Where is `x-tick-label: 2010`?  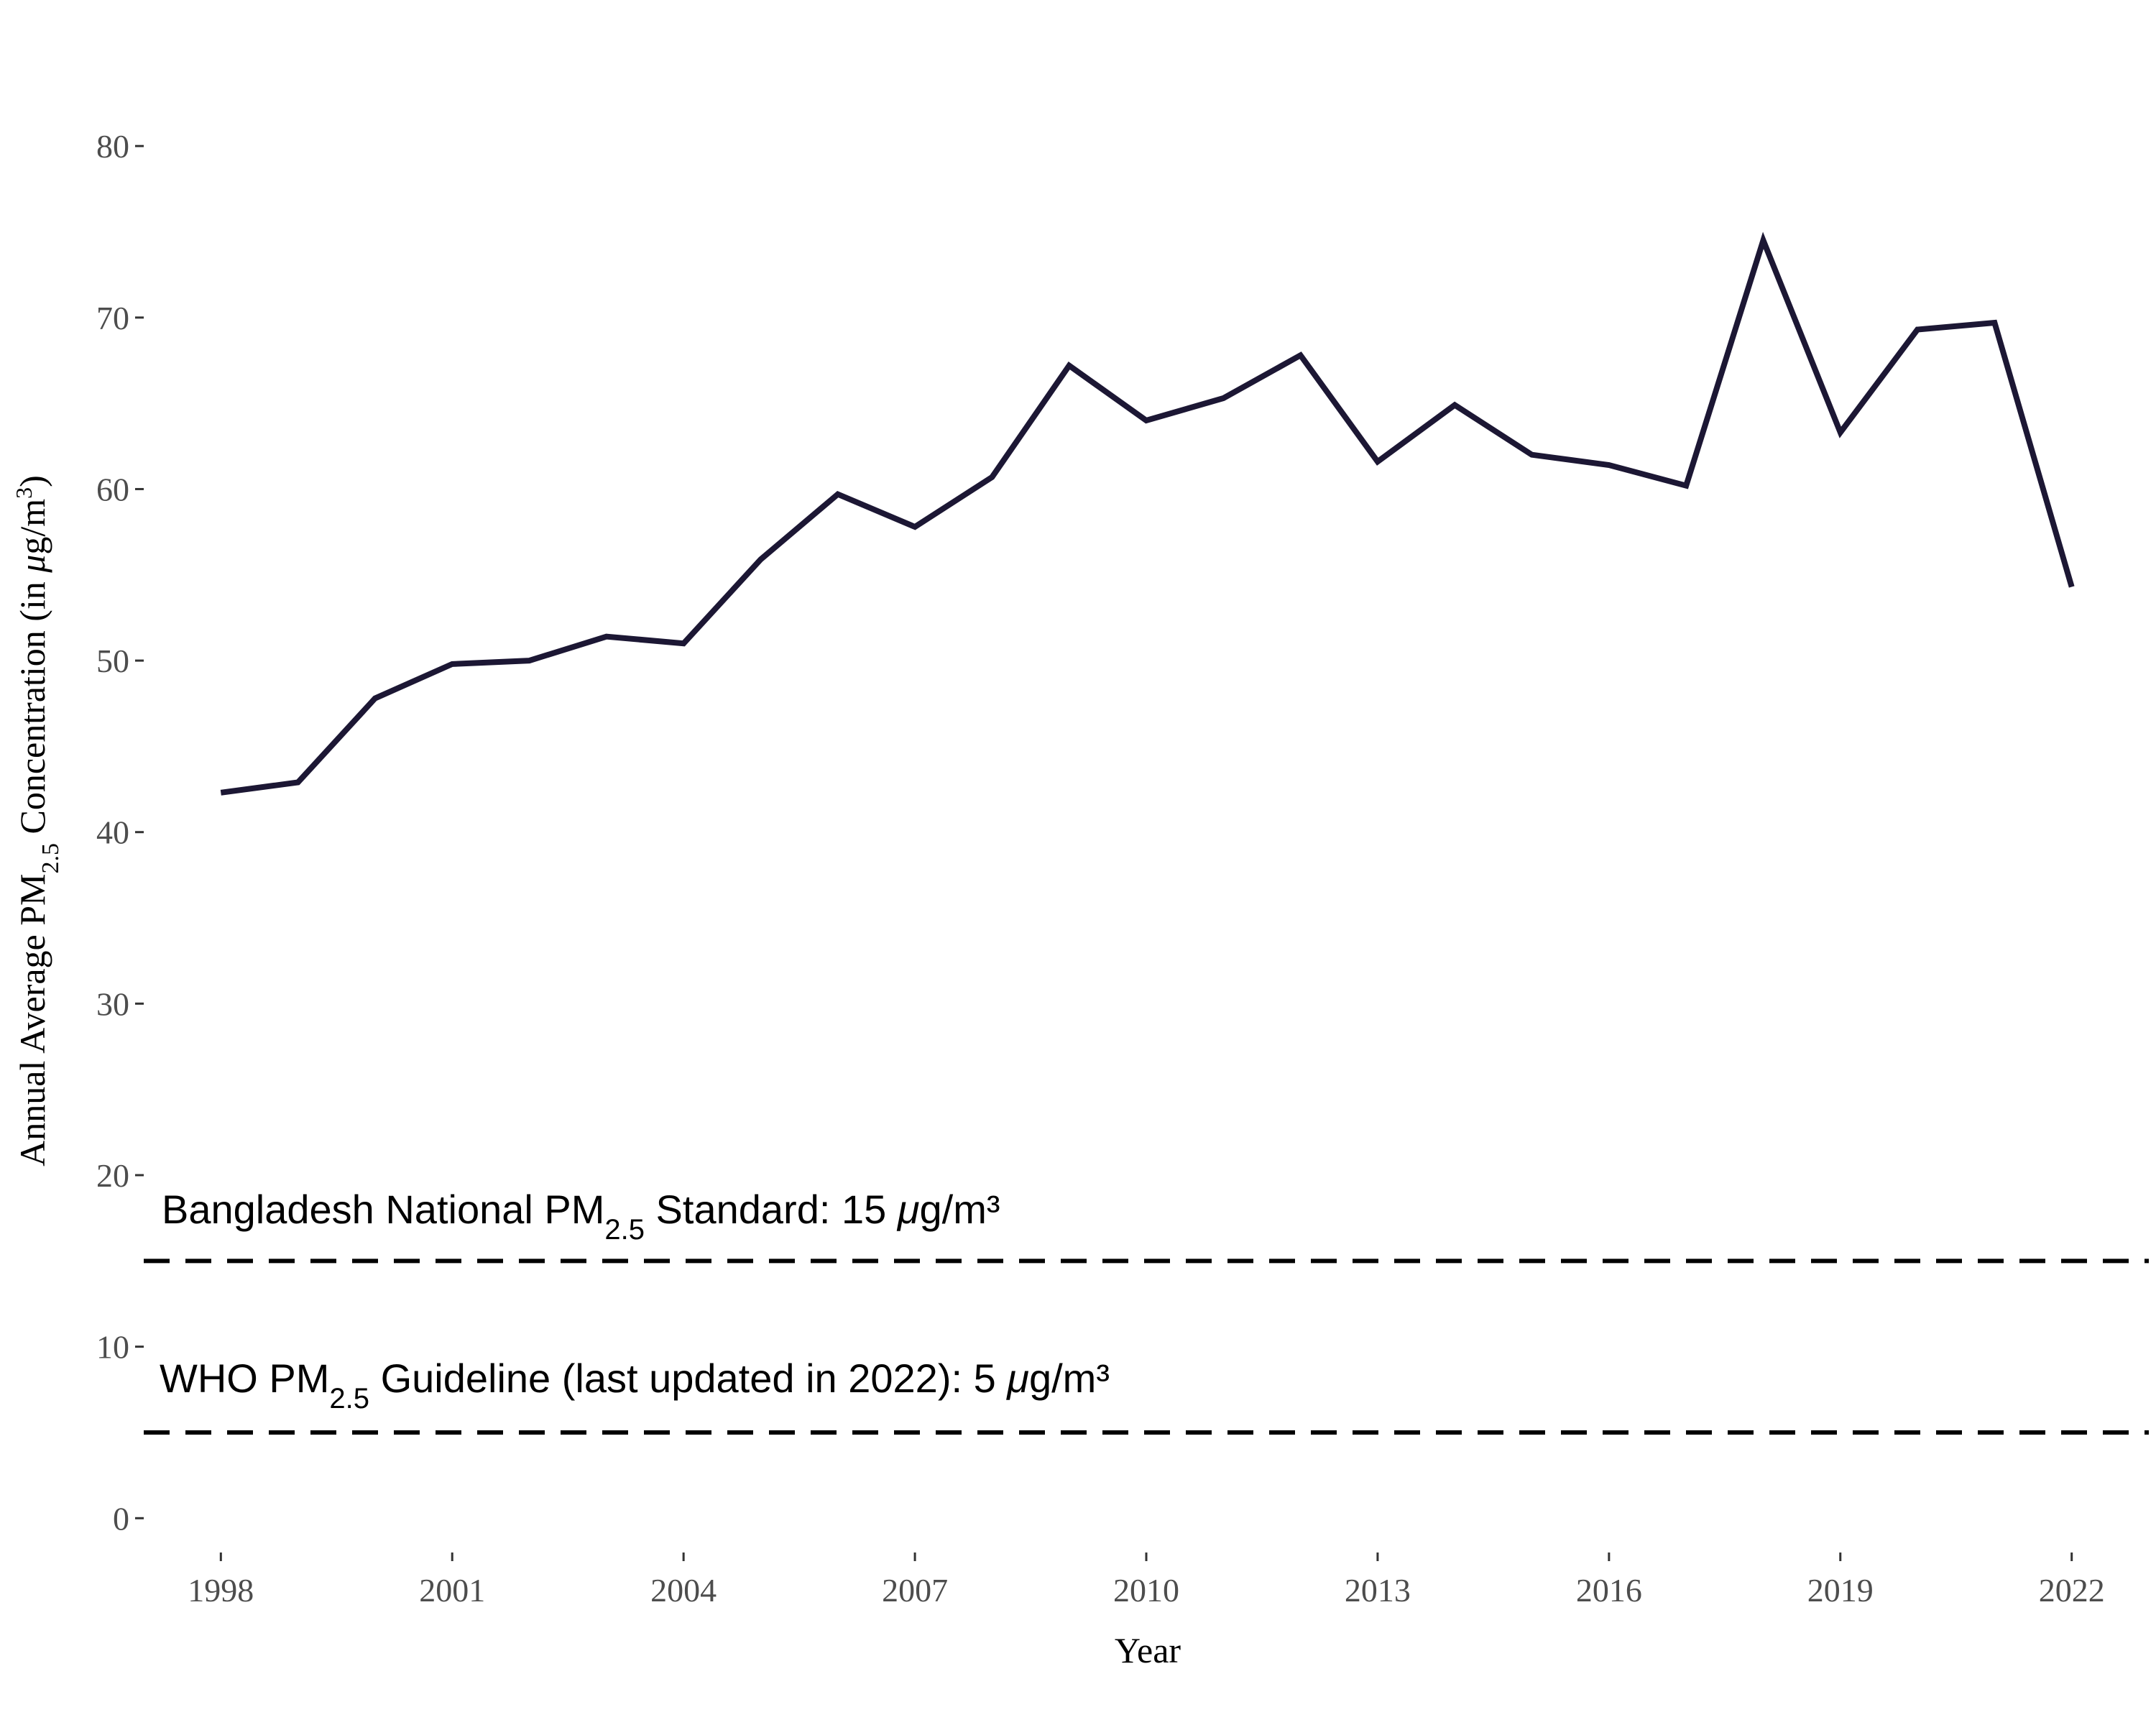 x-tick-label: 2010 is located at coordinates (1146, 1590).